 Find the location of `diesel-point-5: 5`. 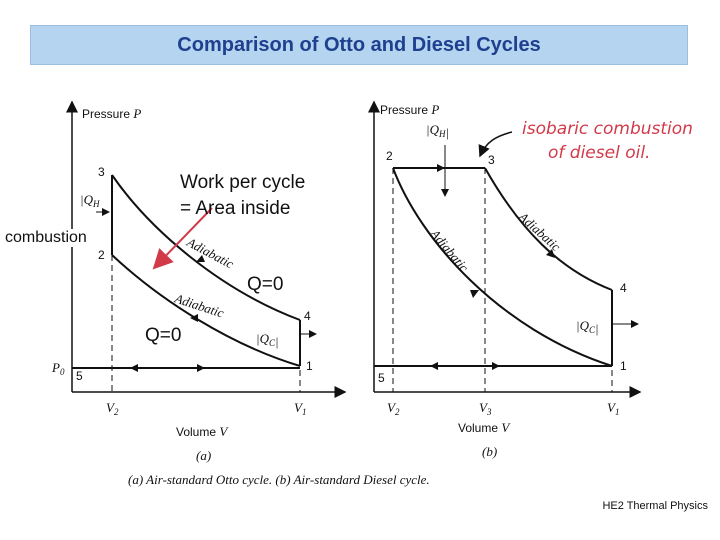

diesel-point-5: 5 is located at coordinates (381, 378).